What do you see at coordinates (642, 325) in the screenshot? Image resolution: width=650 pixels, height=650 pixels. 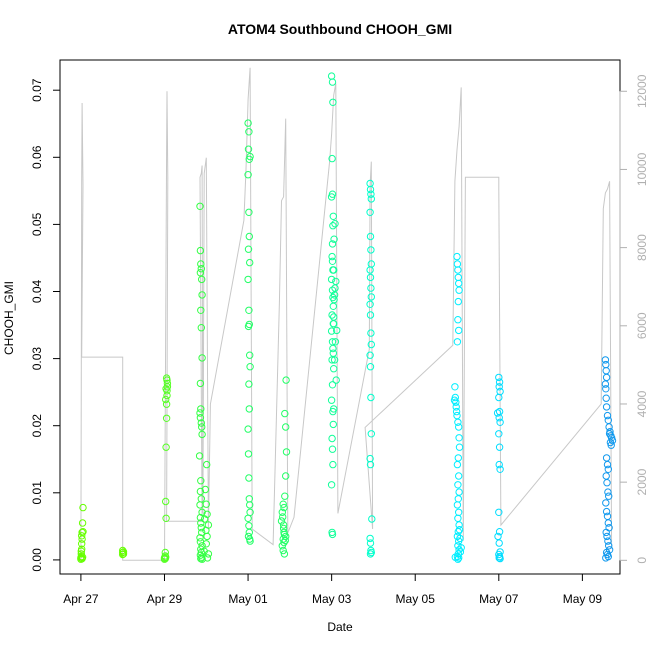 I see `y2-tick-label: 6000` at bounding box center [642, 325].